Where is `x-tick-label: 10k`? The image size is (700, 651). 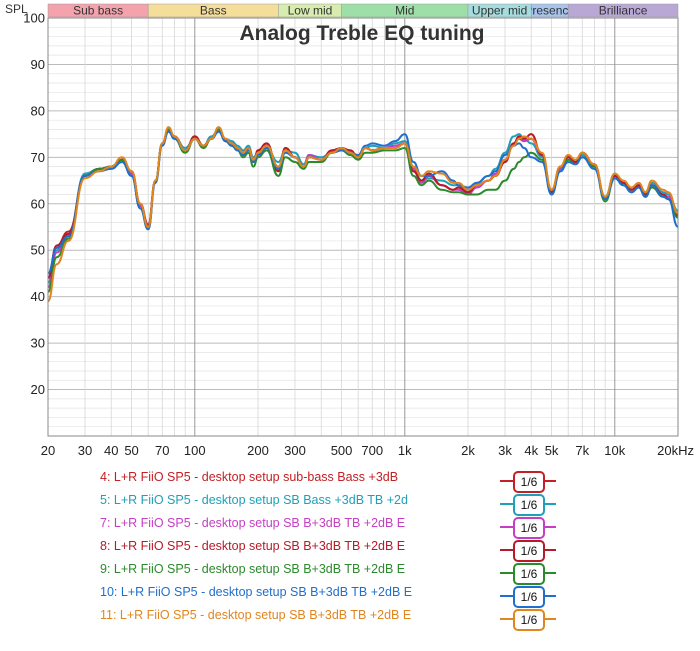
x-tick-label: 10k is located at coordinates (614, 450).